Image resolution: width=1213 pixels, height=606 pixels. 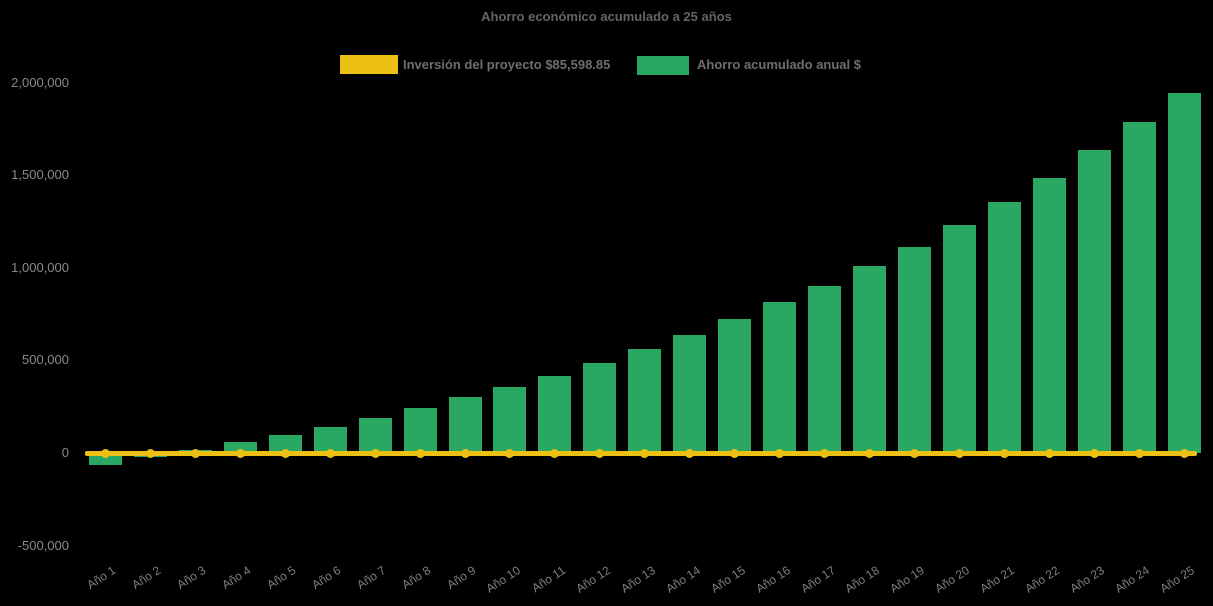 What do you see at coordinates (285, 444) in the screenshot?
I see `bar-año-5` at bounding box center [285, 444].